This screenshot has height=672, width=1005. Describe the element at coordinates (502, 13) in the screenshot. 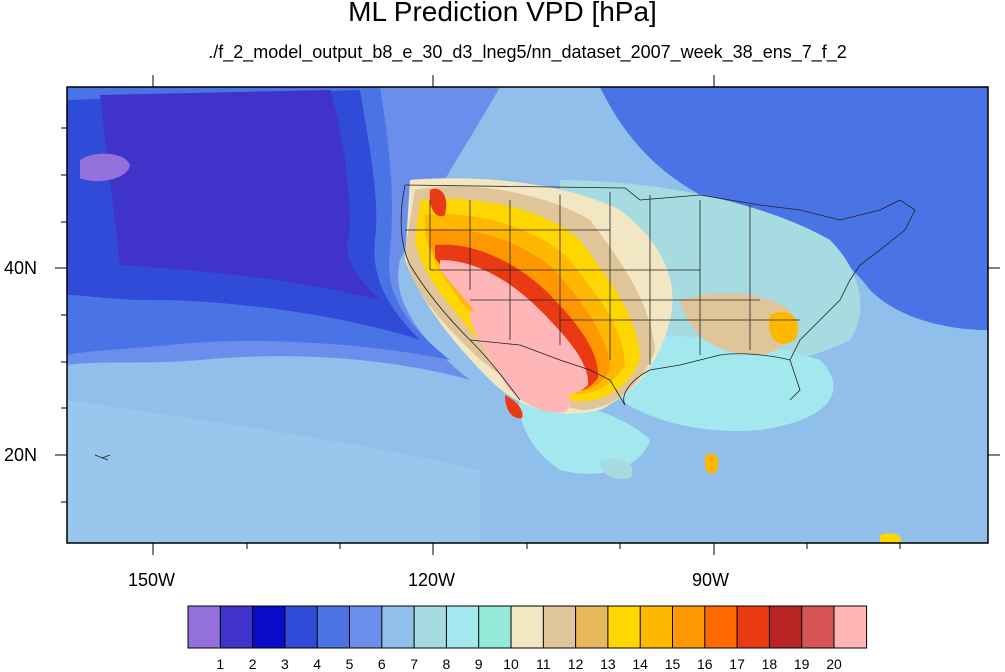

I see `map-title: ML Prediction VPD [hPa]` at that location.